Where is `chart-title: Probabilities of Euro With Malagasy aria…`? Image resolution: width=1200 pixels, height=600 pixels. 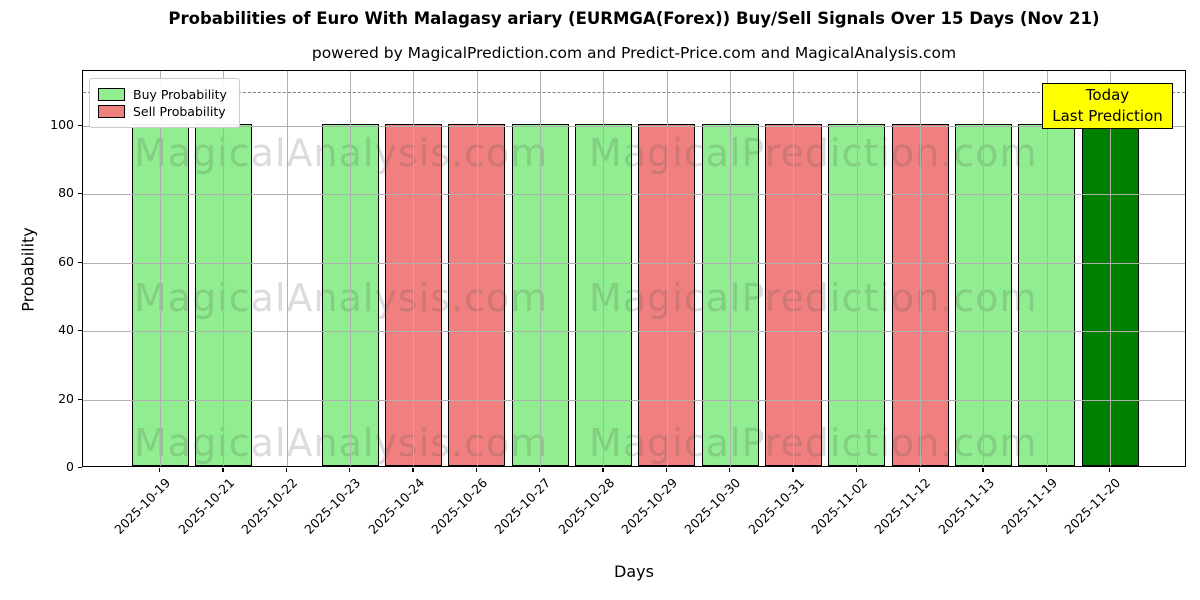
chart-title: Probabilities of Euro With Malagasy aria… is located at coordinates (634, 18).